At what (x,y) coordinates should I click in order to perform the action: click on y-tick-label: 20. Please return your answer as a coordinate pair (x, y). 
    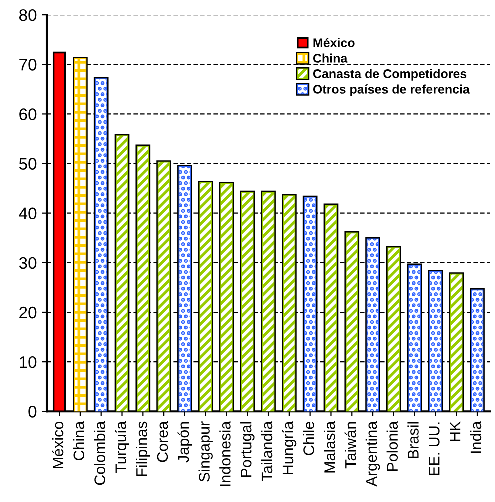
    Looking at the image, I should click on (28, 312).